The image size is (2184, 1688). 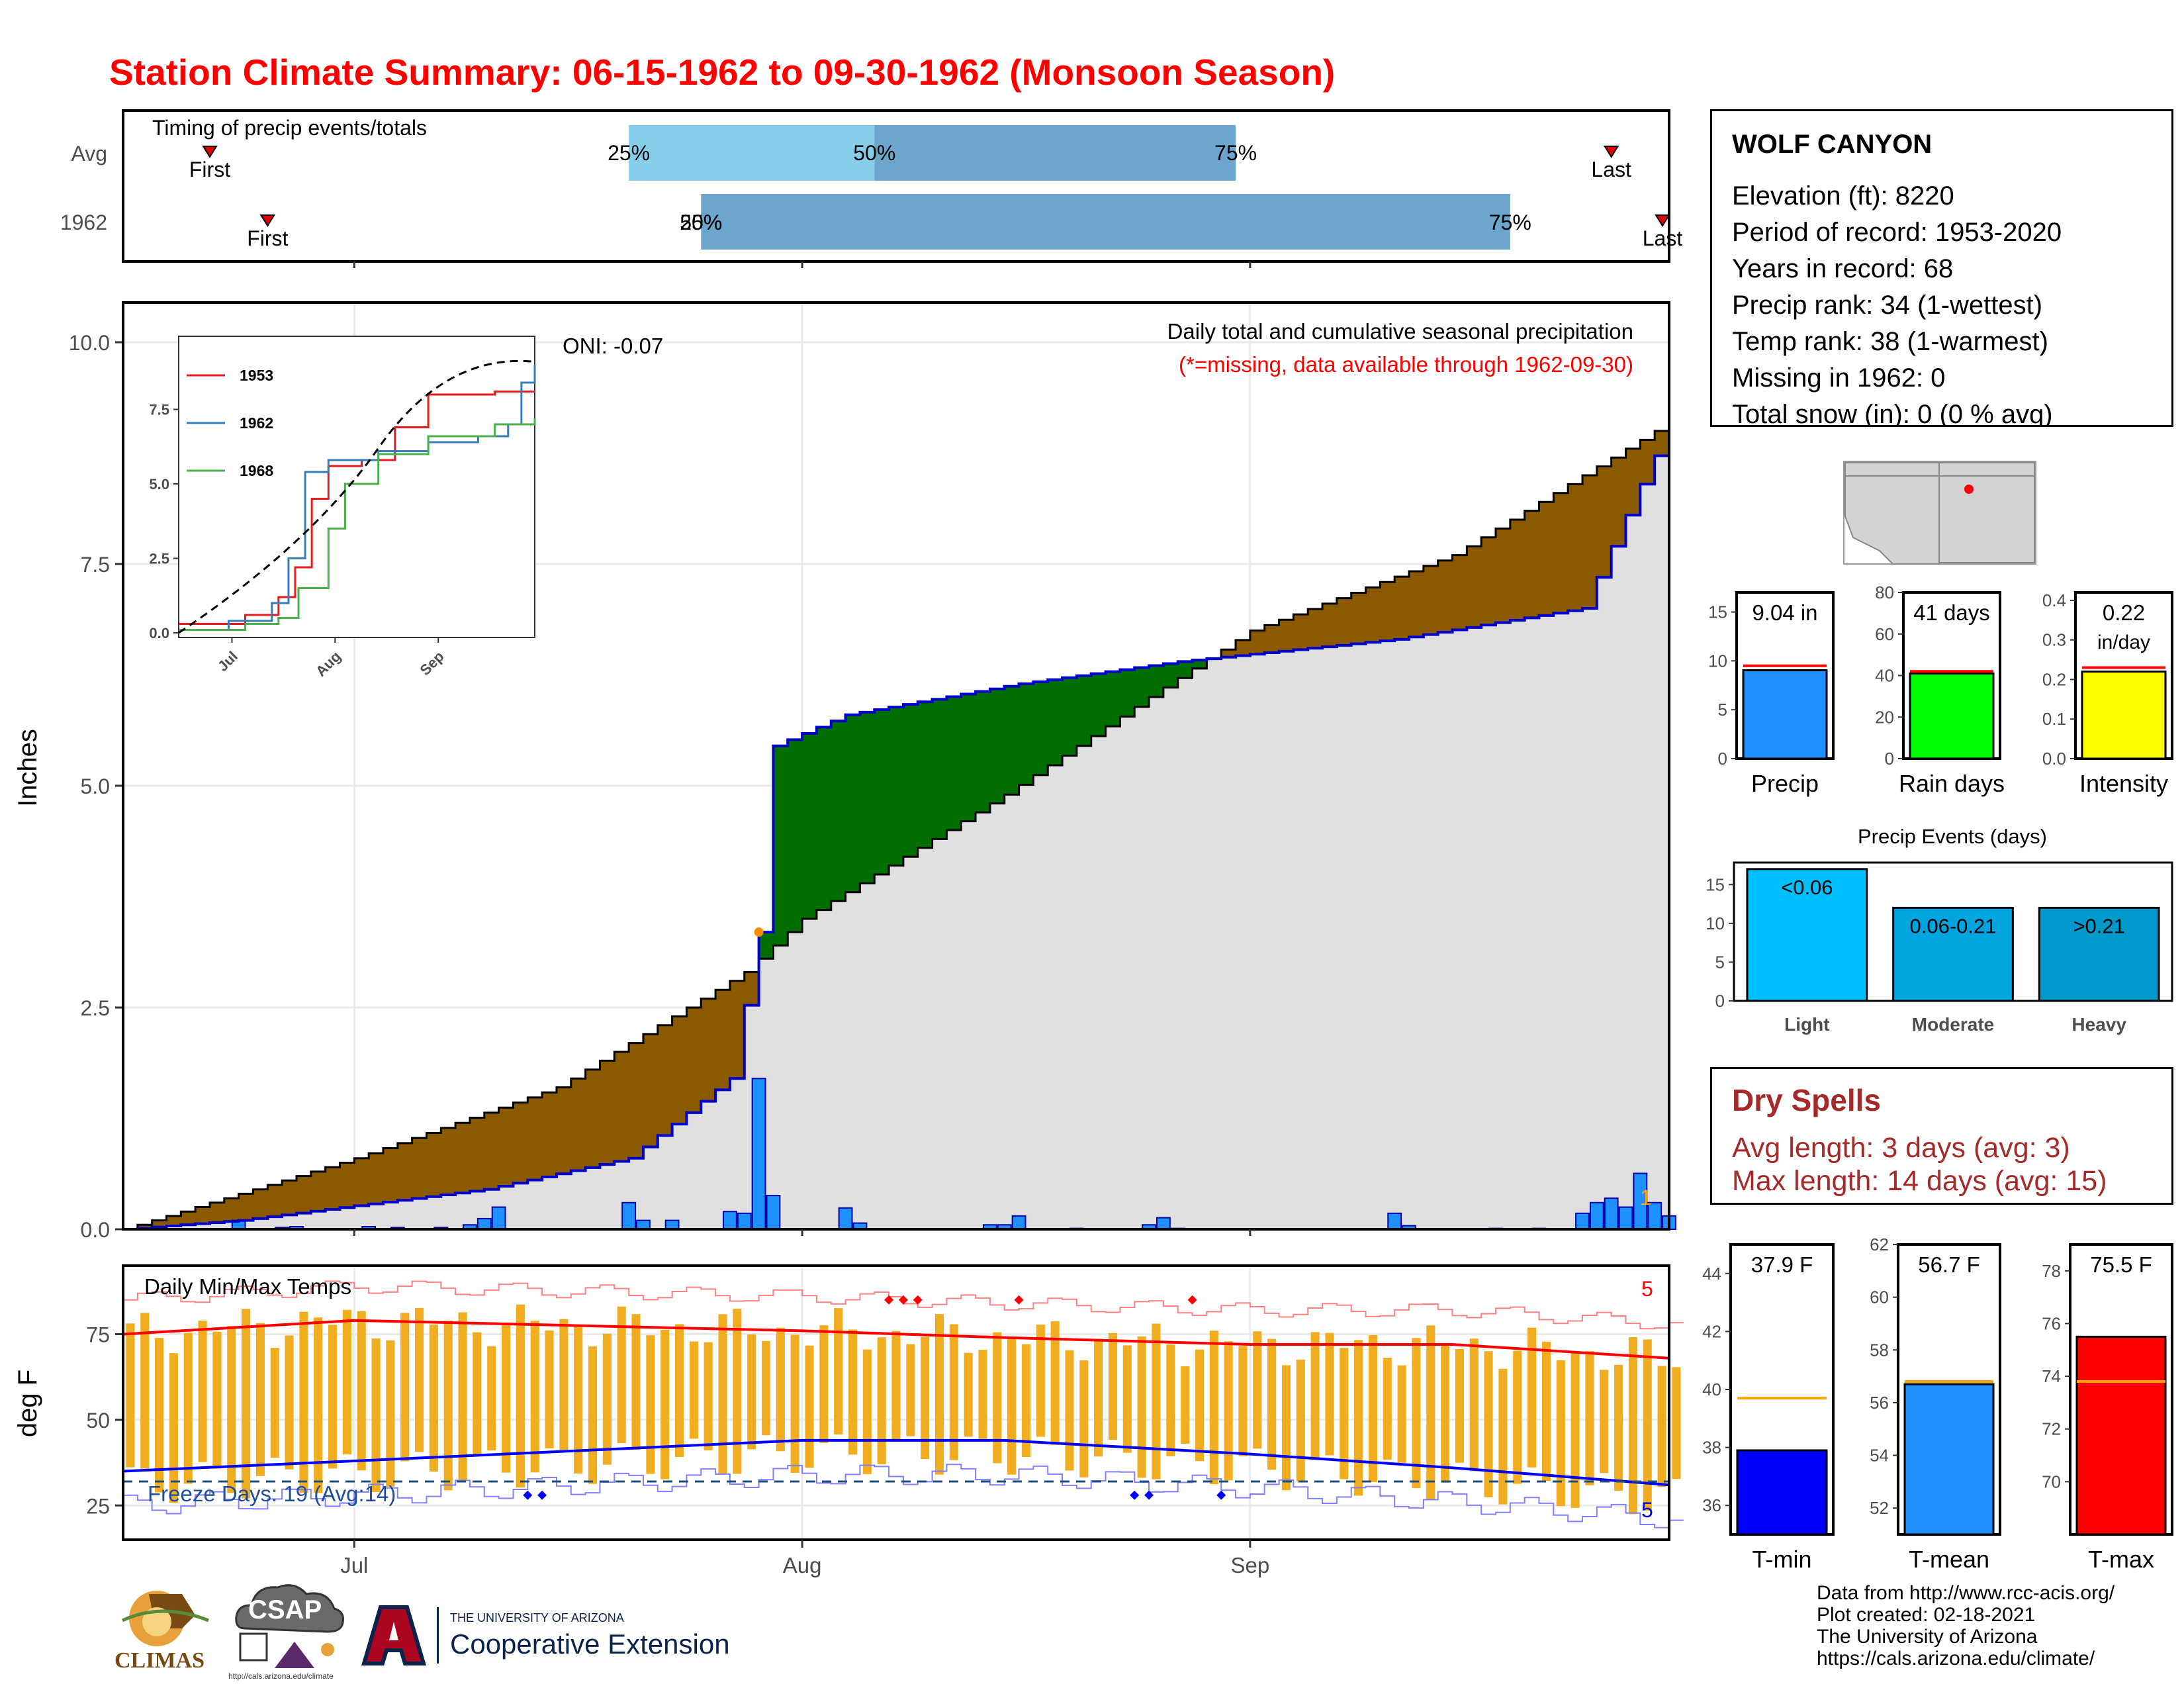 I want to click on mini-tmax-label: T-max, so click(x=2121, y=1559).